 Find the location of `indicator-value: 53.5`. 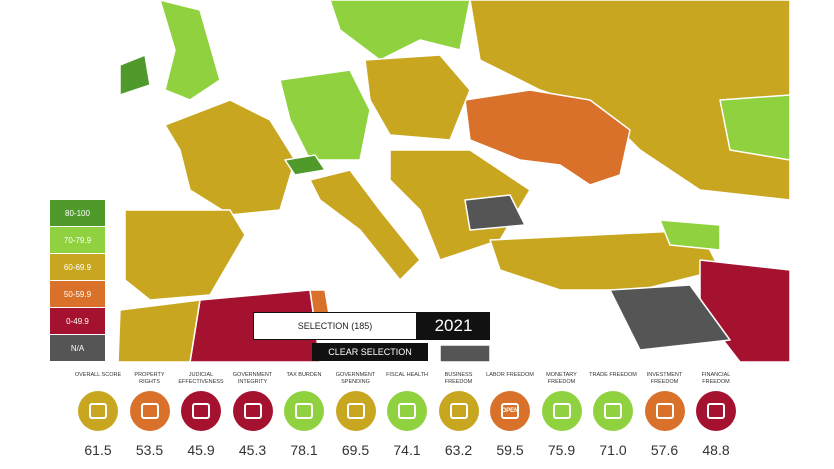

indicator-value: 53.5 is located at coordinates (149, 450).